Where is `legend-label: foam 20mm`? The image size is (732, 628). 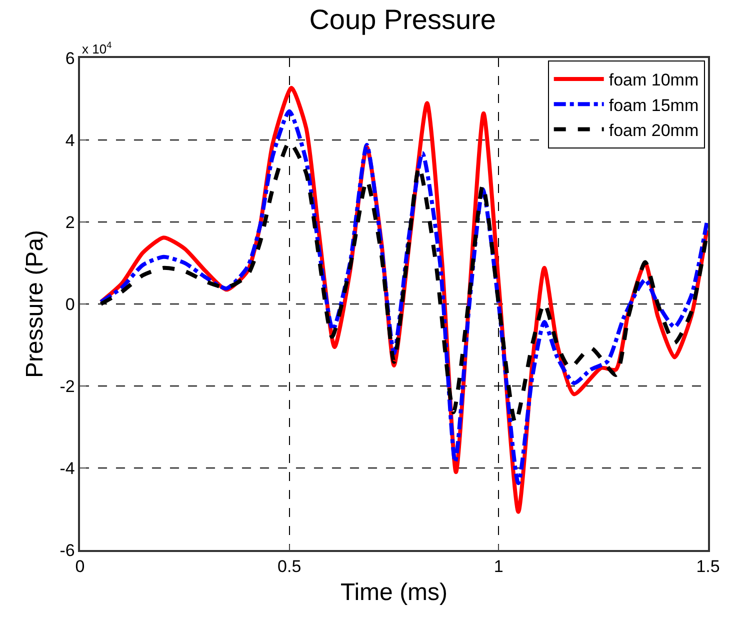 legend-label: foam 20mm is located at coordinates (653, 130).